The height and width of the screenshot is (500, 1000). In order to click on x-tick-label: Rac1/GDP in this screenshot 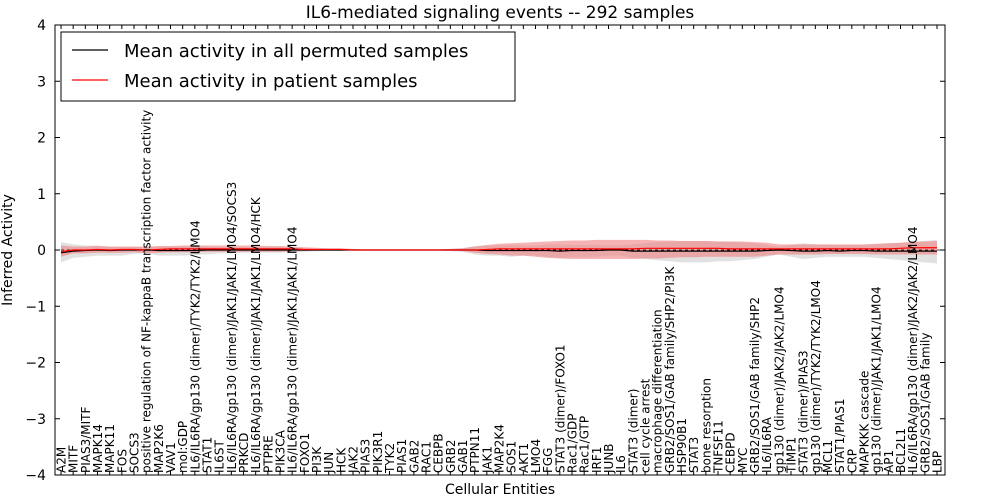, I will do `click(573, 443)`.